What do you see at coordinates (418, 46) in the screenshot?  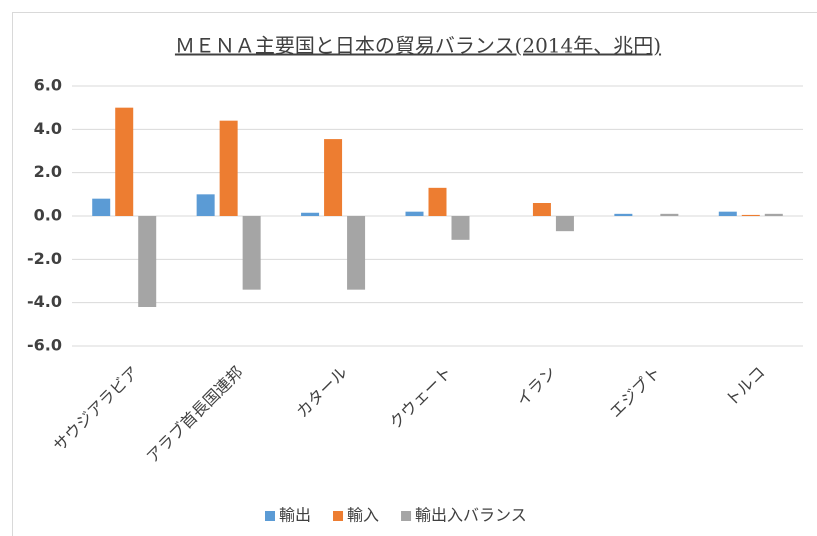 I see `chart-title: ＭＥＮＡ主要国と日本の貿易バランス(2014年、兆円)` at bounding box center [418, 46].